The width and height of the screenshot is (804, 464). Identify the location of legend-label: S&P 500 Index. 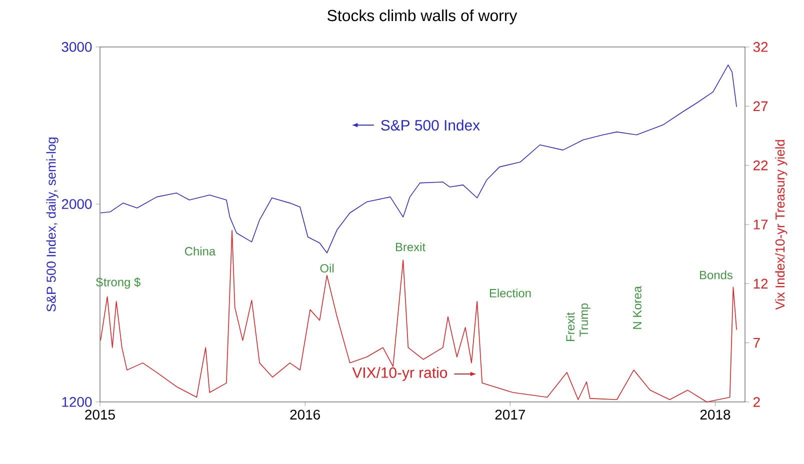
(430, 125).